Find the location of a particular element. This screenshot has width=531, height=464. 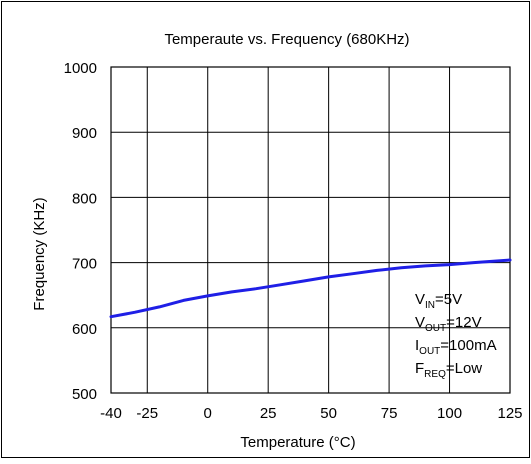

x-tick-label: -25 is located at coordinates (147, 413).